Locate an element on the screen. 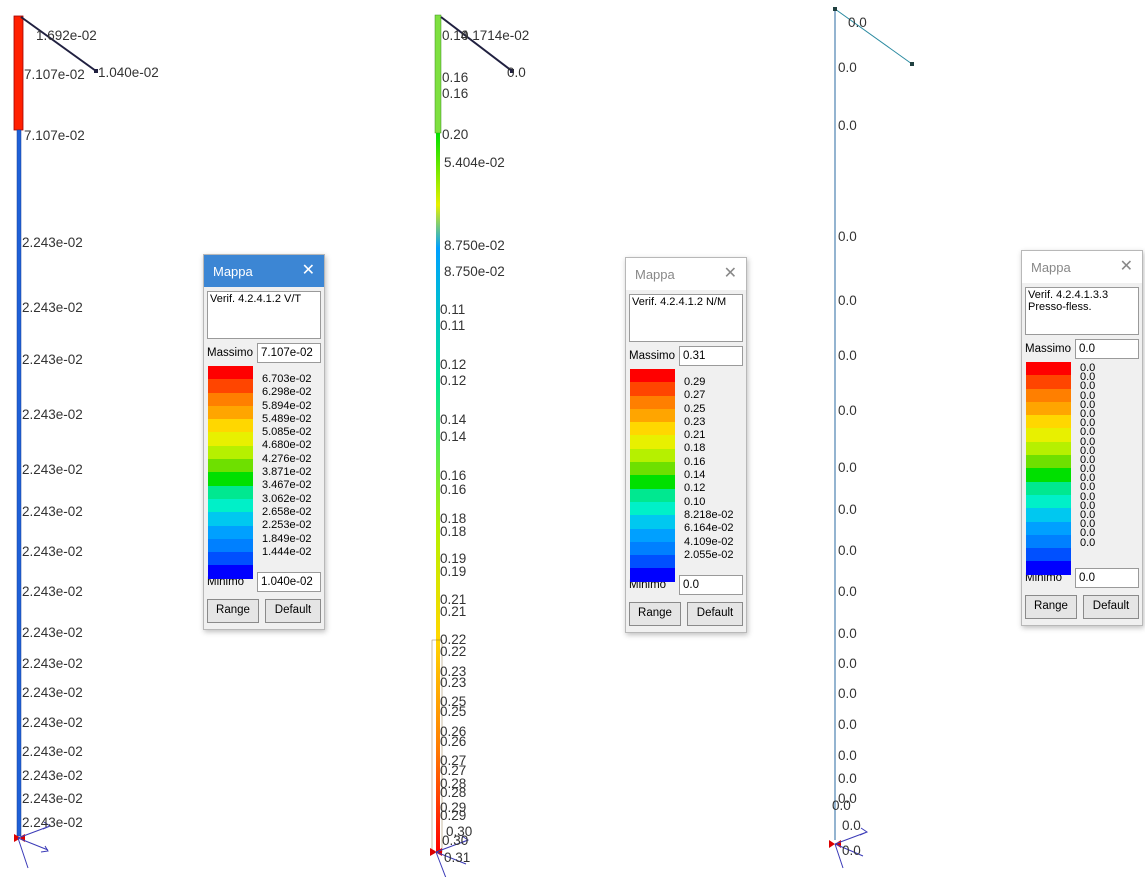 The width and height of the screenshot is (1145, 877). verification-description: Verif. 4.2.4.1.2 V/T is located at coordinates (264, 315).